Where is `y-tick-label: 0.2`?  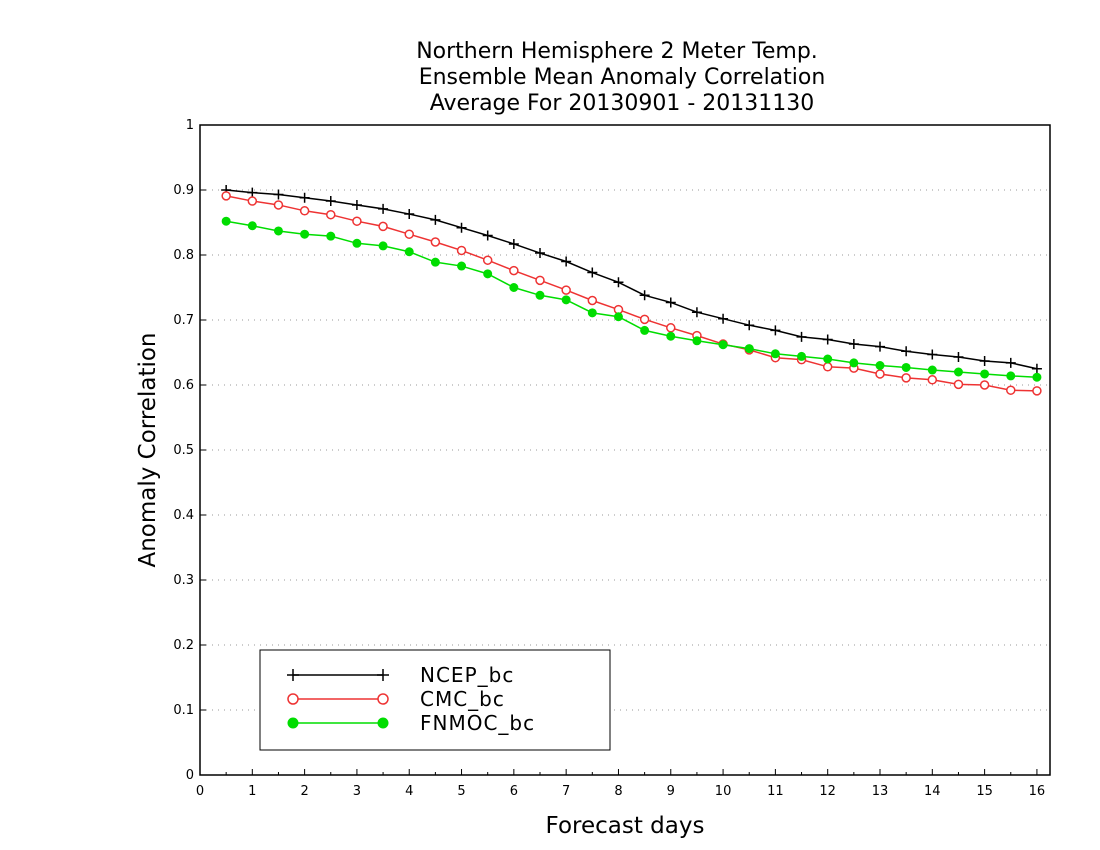 y-tick-label: 0.2 is located at coordinates (183, 645).